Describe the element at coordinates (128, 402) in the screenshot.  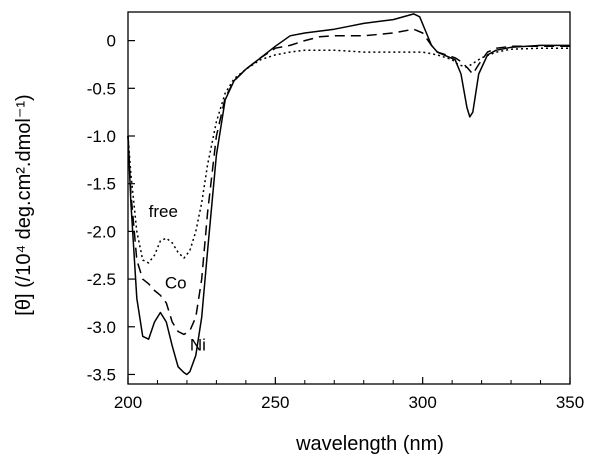
I see `x-tick-label: 200` at that location.